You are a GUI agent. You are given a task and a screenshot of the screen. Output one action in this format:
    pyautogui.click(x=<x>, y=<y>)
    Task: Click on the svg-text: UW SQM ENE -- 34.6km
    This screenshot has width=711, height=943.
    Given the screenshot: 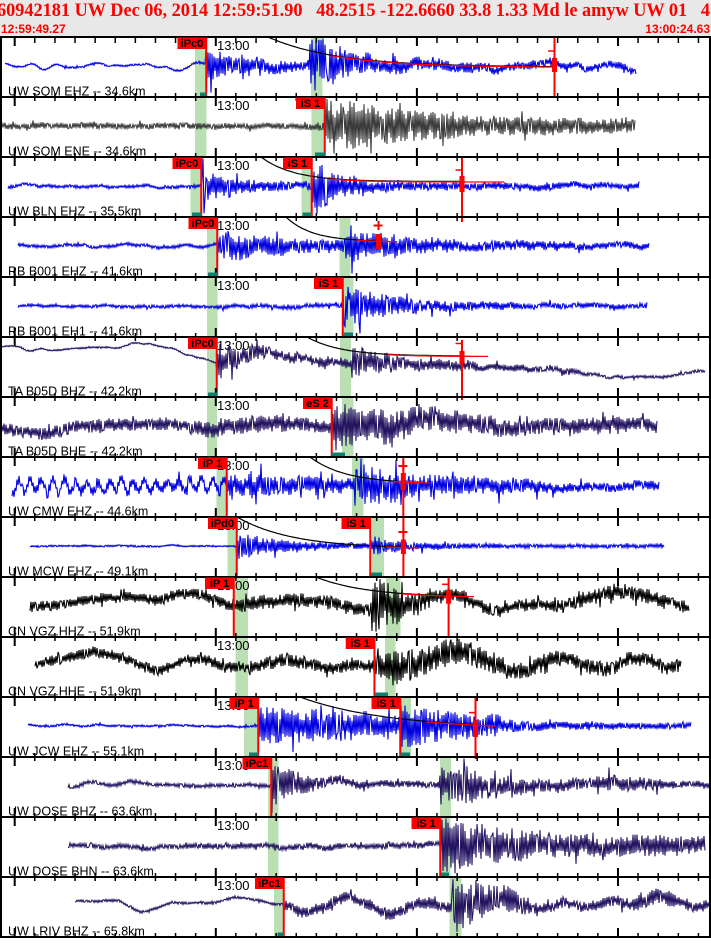 What is the action you would take?
    pyautogui.click(x=77, y=152)
    